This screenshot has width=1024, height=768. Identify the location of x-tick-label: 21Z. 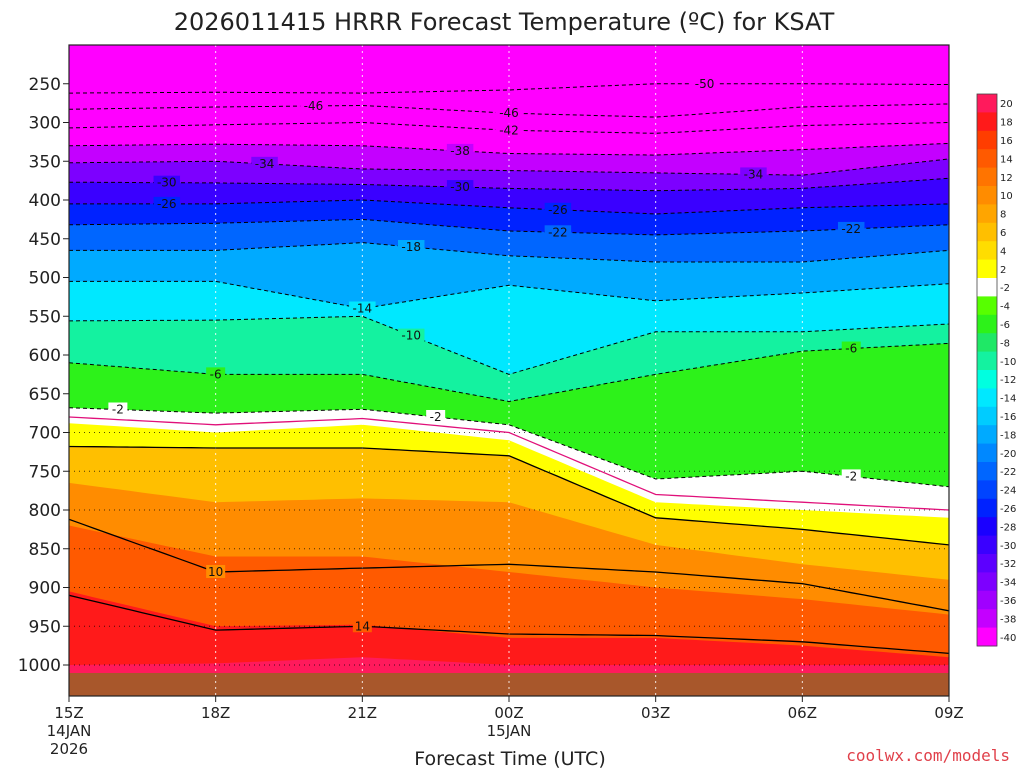
(362, 713).